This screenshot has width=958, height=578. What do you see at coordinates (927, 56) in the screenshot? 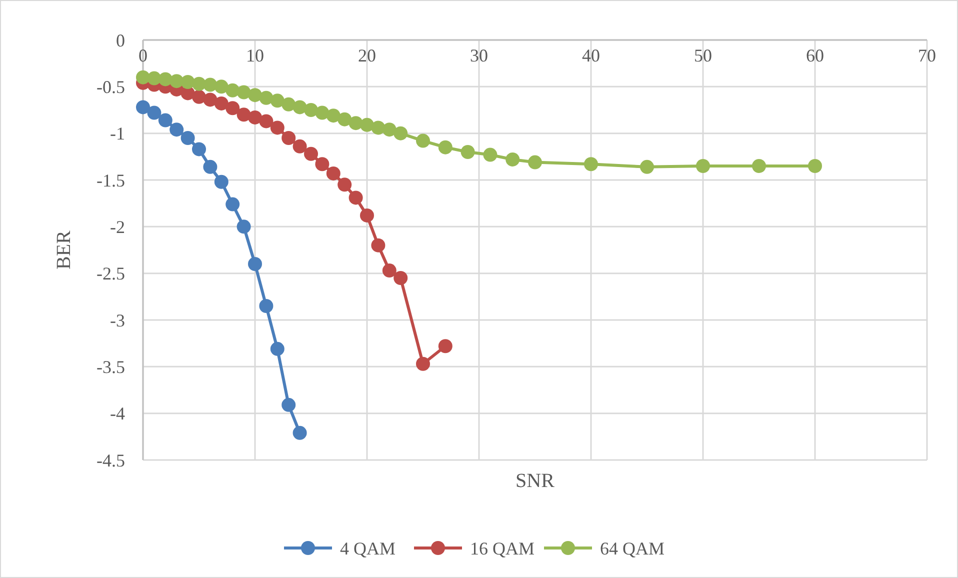
I see `x-tick-label: 70` at bounding box center [927, 56].